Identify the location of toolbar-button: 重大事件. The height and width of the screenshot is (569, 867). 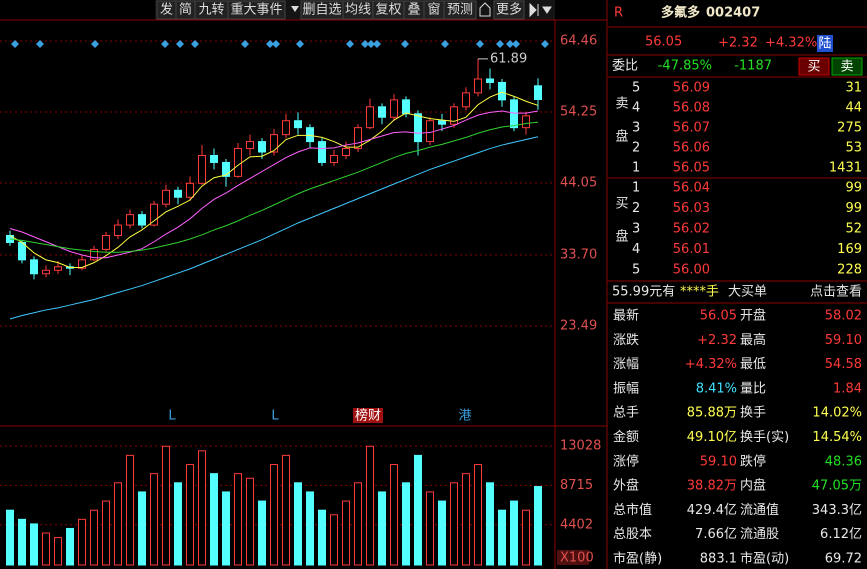
(256, 10).